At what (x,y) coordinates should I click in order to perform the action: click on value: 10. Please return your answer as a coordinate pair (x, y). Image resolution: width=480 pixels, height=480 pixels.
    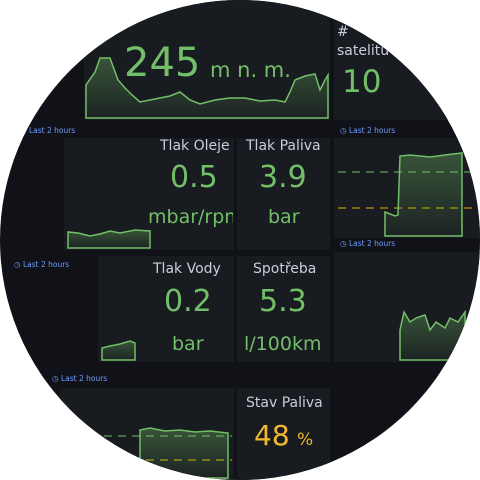
    Looking at the image, I should click on (362, 82).